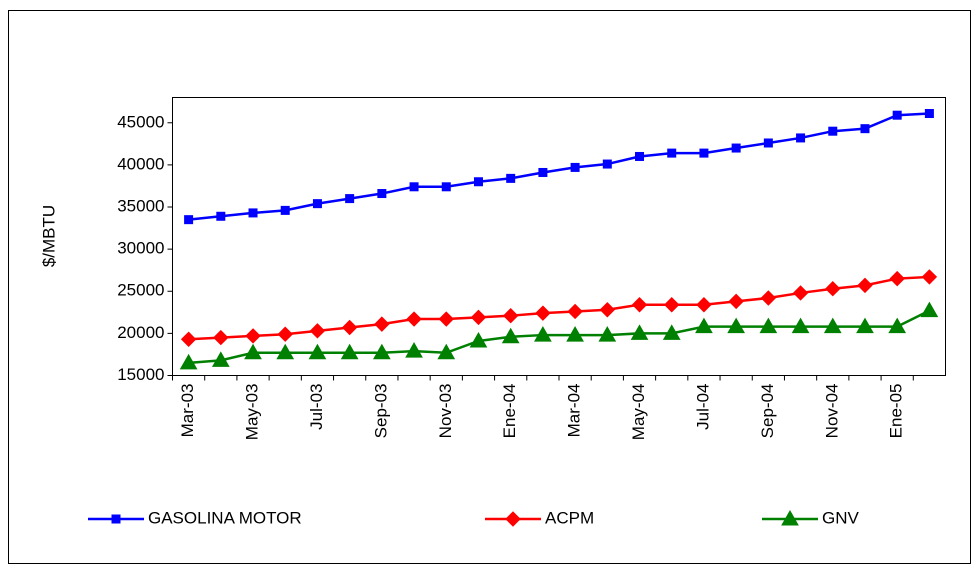 This screenshot has height=572, width=980. I want to click on y-tick-label: 45000, so click(140, 121).